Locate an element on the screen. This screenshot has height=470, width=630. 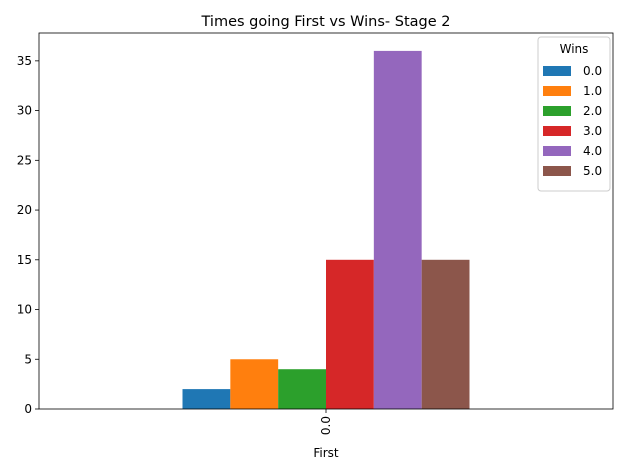
y-tick-label: 10 is located at coordinates (24, 310).